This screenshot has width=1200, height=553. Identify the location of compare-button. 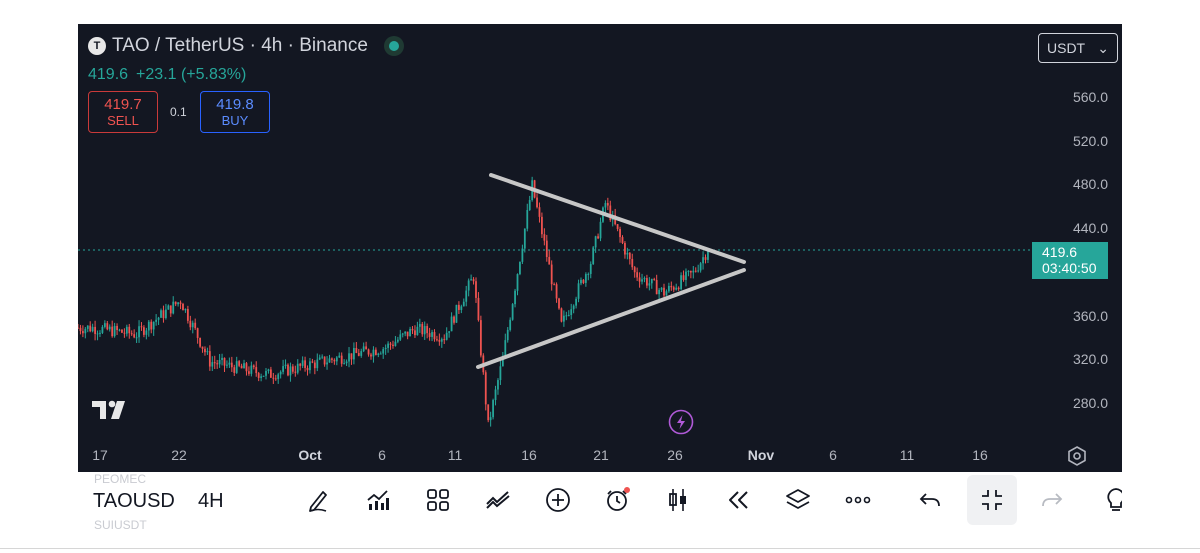
(498, 500).